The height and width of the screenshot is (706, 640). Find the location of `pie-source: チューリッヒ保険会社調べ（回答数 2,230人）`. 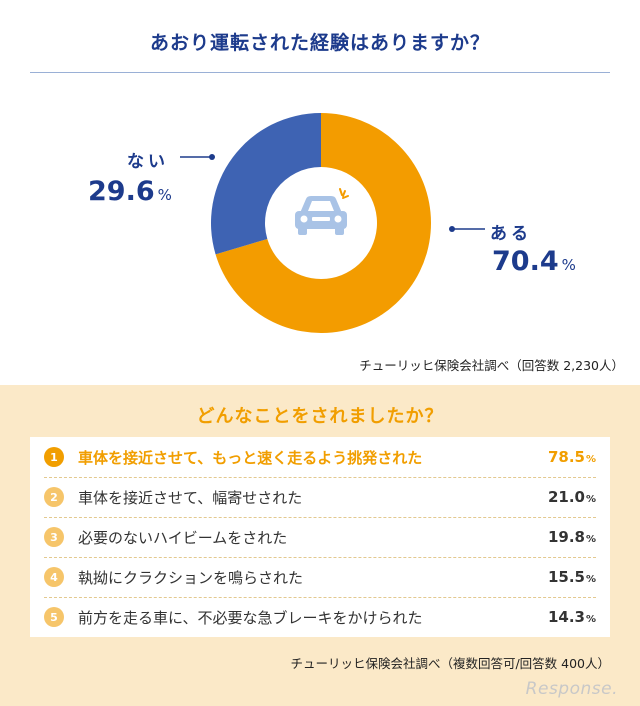

pie-source: チューリッヒ保険会社調べ（回答数 2,230人） is located at coordinates (491, 365).